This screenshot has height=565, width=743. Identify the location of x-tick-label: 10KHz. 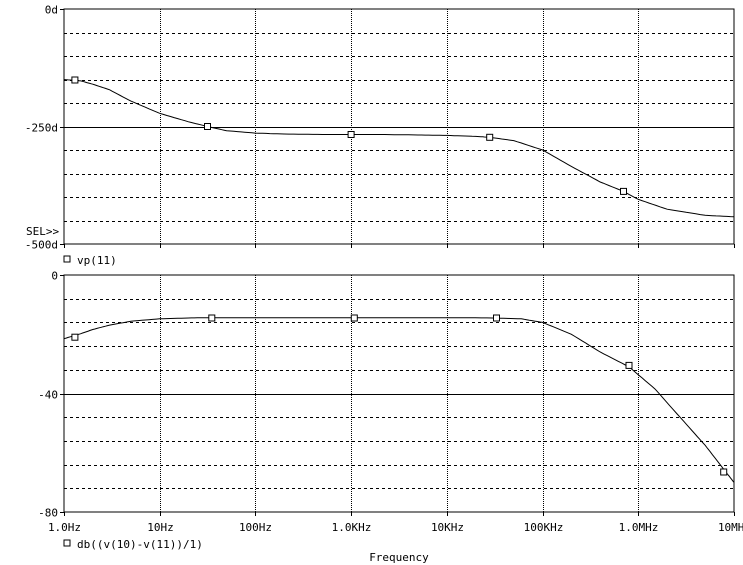
(447, 527).